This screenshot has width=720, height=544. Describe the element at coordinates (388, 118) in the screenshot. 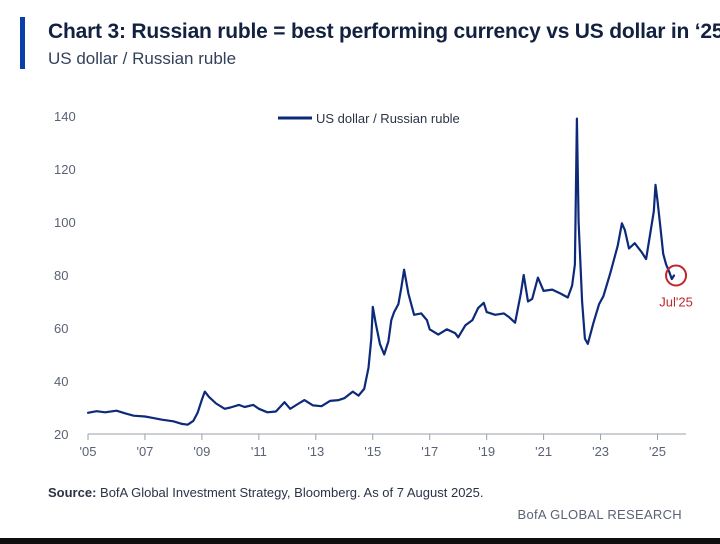

I see `legend-label: US dollar / Russian ruble` at that location.